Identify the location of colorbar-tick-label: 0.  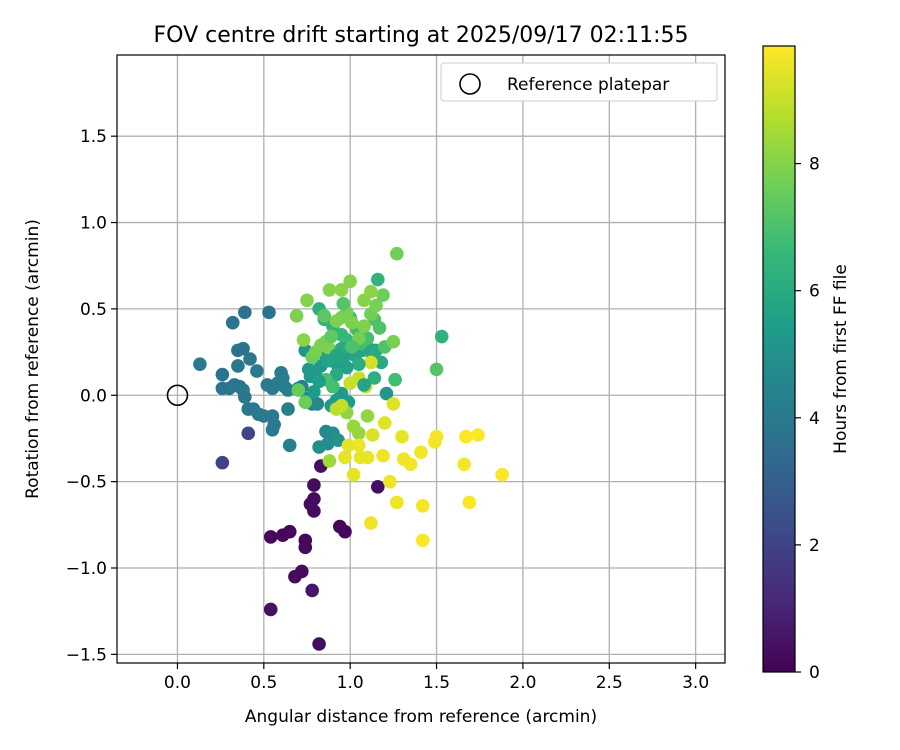
(814, 673).